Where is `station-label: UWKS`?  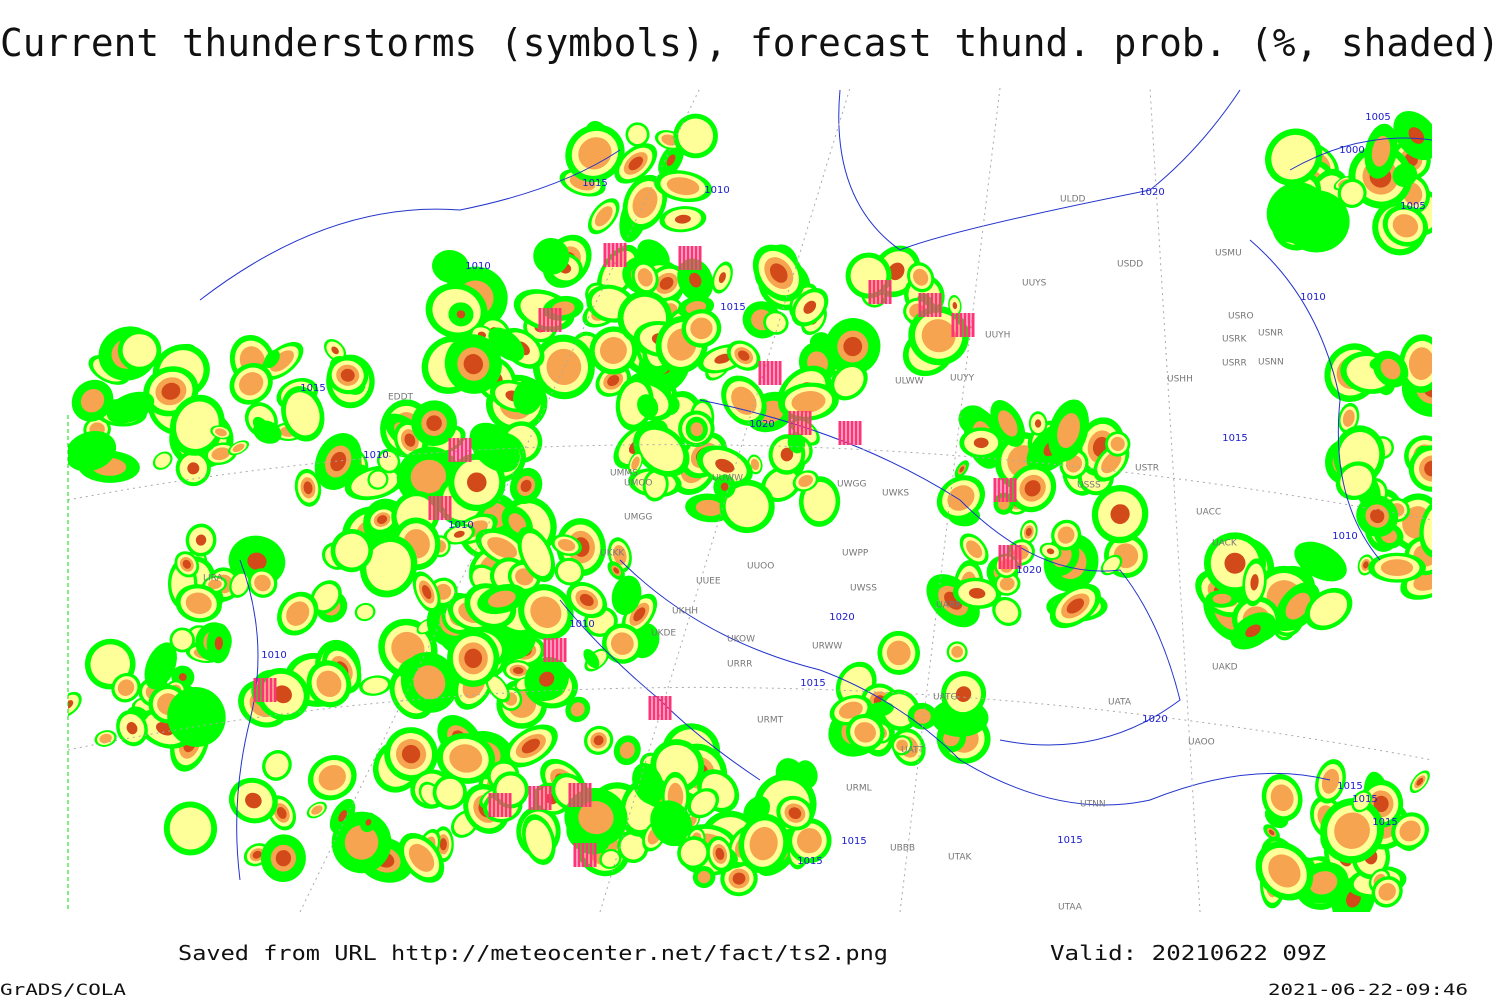 station-label: UWKS is located at coordinates (895, 494).